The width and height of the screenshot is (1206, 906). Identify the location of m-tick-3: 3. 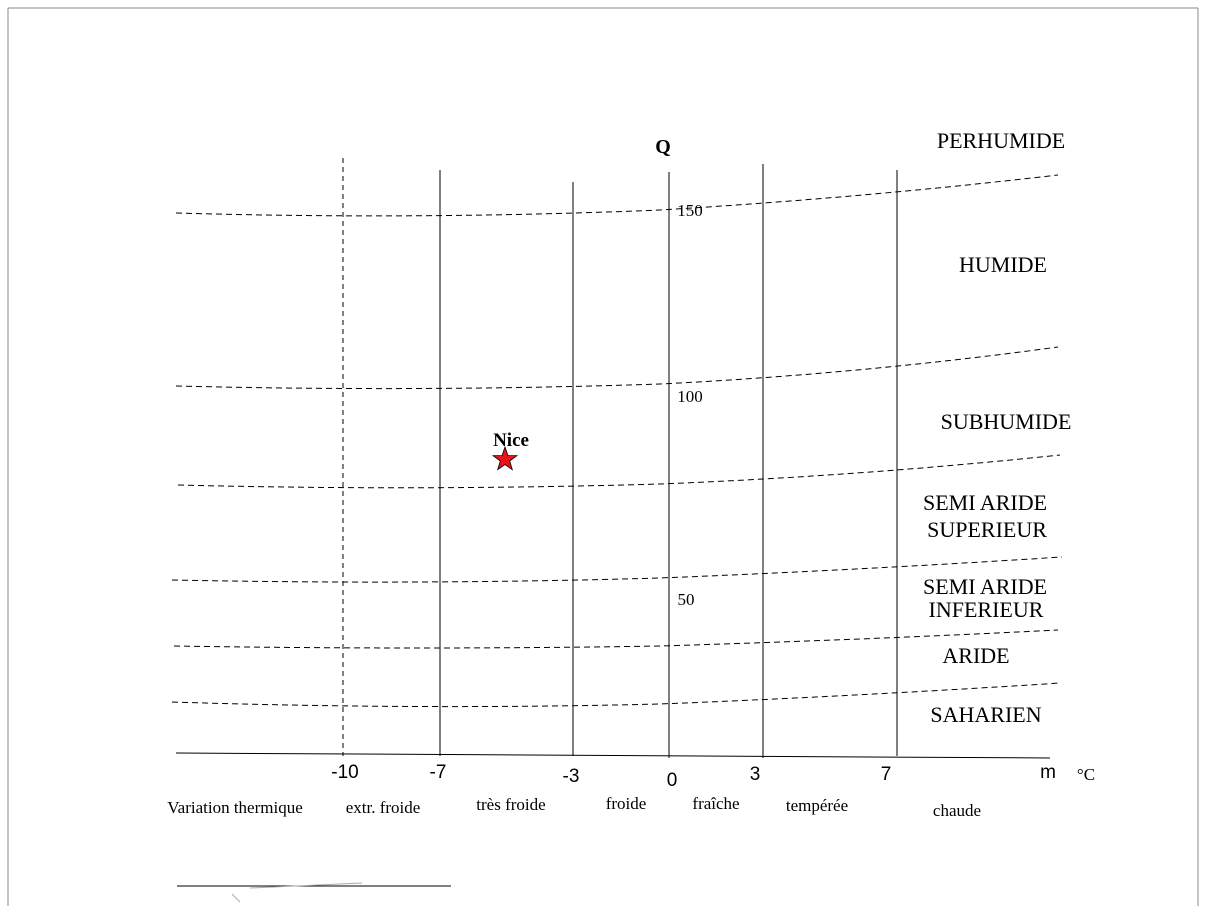
(755, 774).